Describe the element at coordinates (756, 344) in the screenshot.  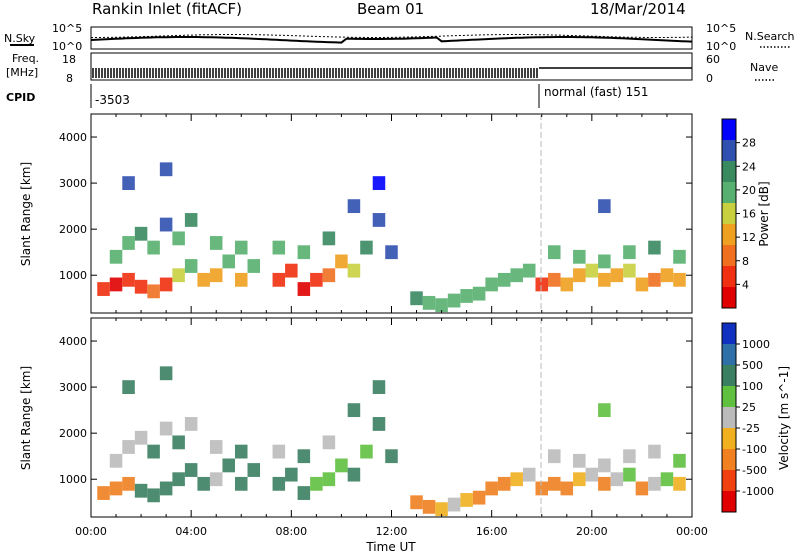
I see `colorbar-tick-label: 1000` at that location.